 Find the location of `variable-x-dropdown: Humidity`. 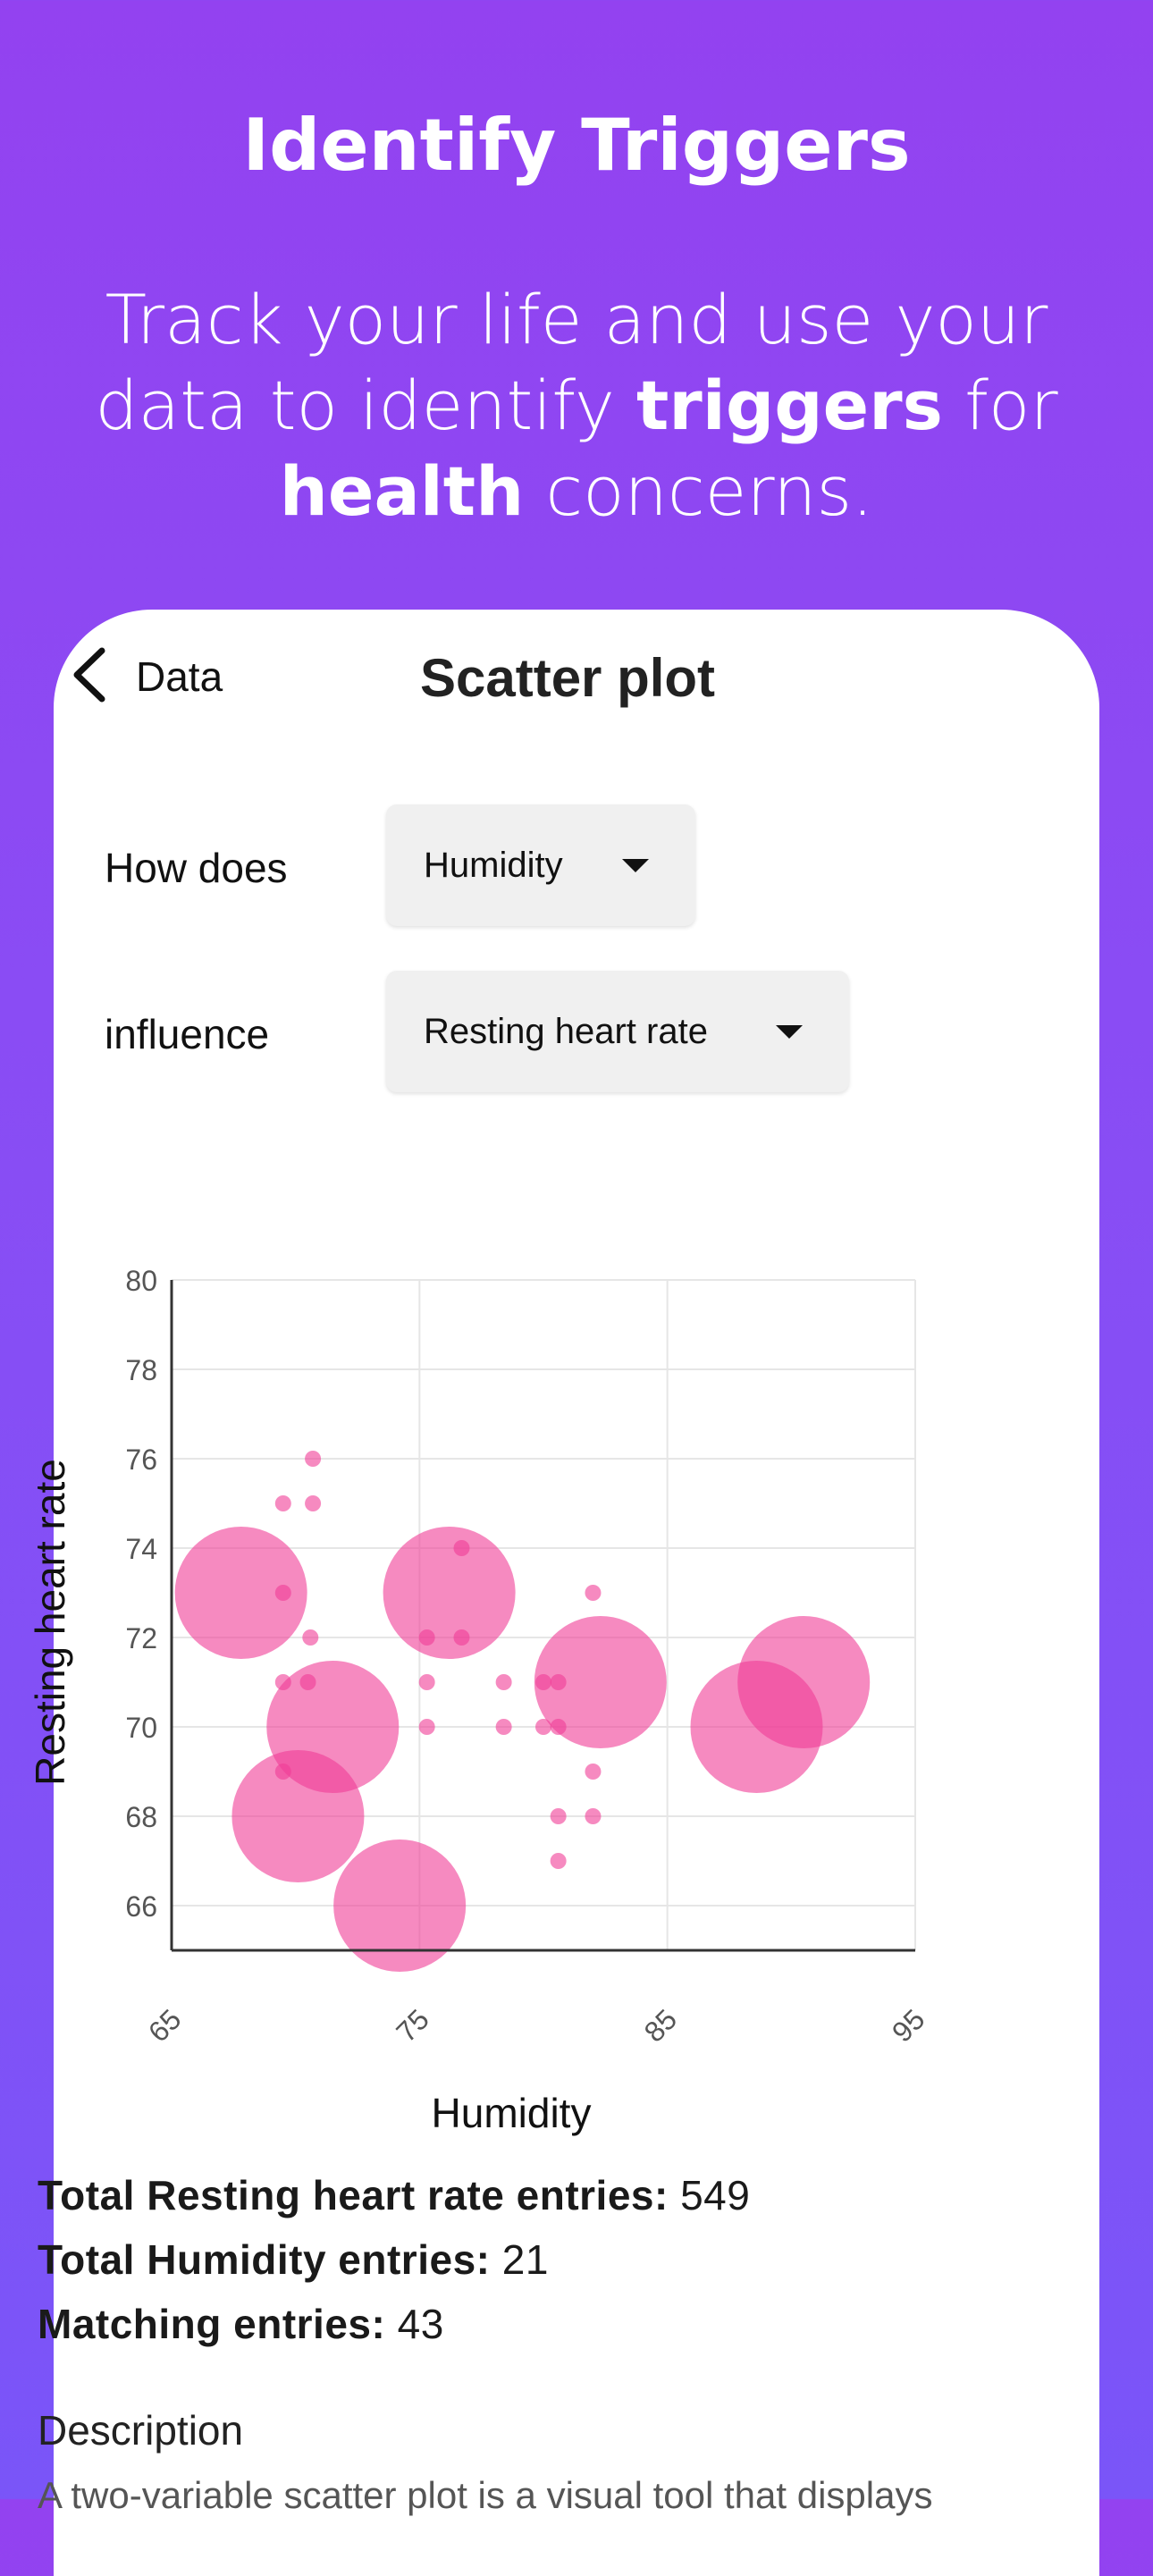

variable-x-dropdown: Humidity is located at coordinates (540, 865).